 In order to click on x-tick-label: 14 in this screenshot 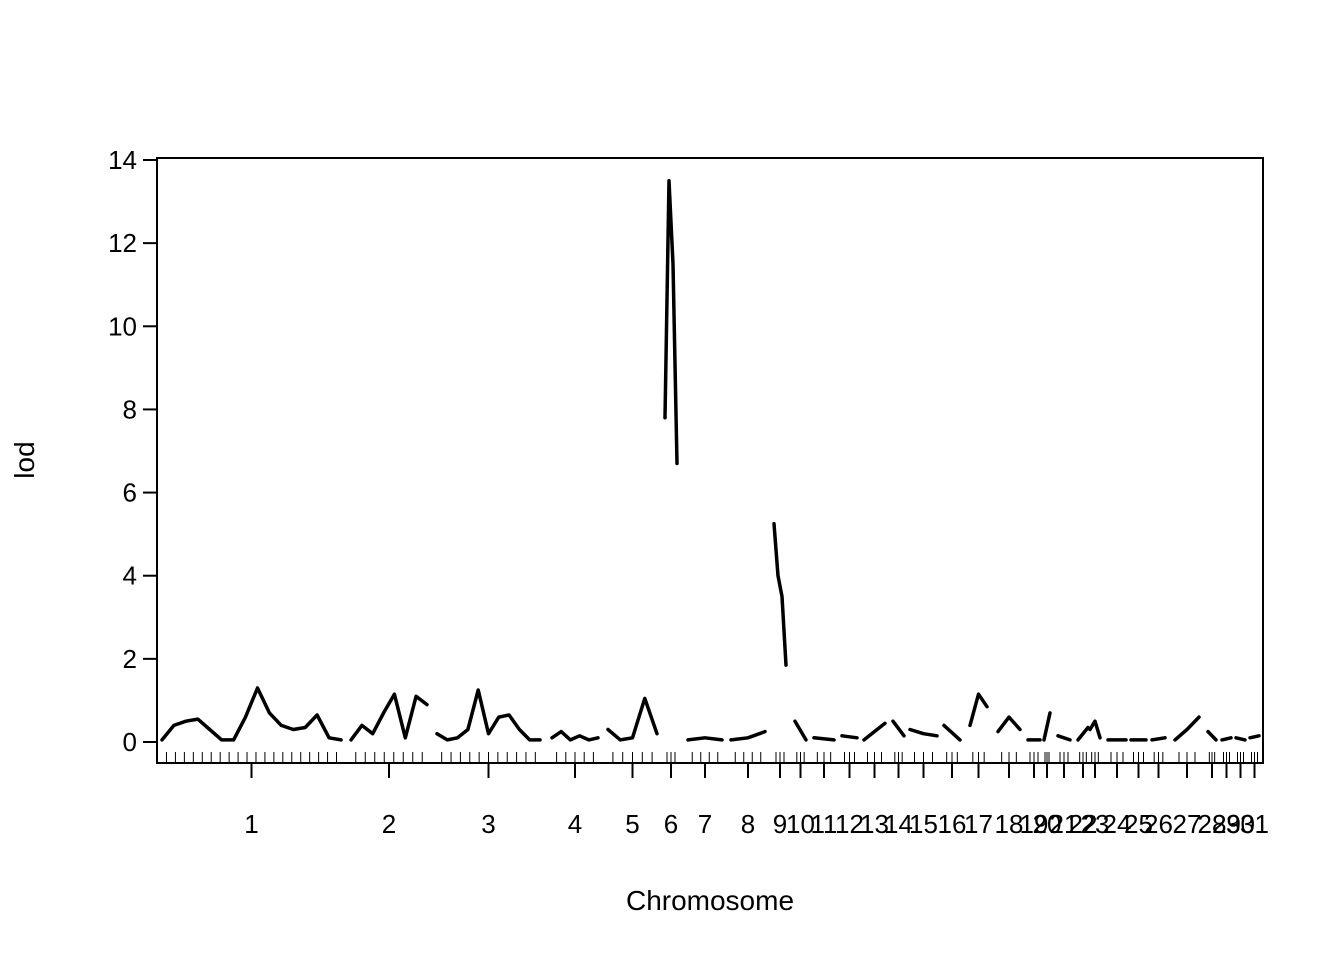, I will do `click(898, 824)`.